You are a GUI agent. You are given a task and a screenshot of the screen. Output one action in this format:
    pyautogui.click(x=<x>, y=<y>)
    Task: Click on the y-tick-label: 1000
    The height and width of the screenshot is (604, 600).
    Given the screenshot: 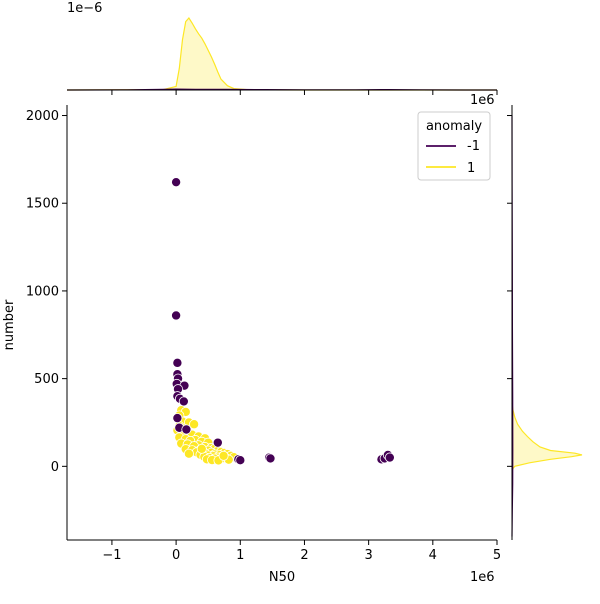 What is the action you would take?
    pyautogui.click(x=42, y=291)
    